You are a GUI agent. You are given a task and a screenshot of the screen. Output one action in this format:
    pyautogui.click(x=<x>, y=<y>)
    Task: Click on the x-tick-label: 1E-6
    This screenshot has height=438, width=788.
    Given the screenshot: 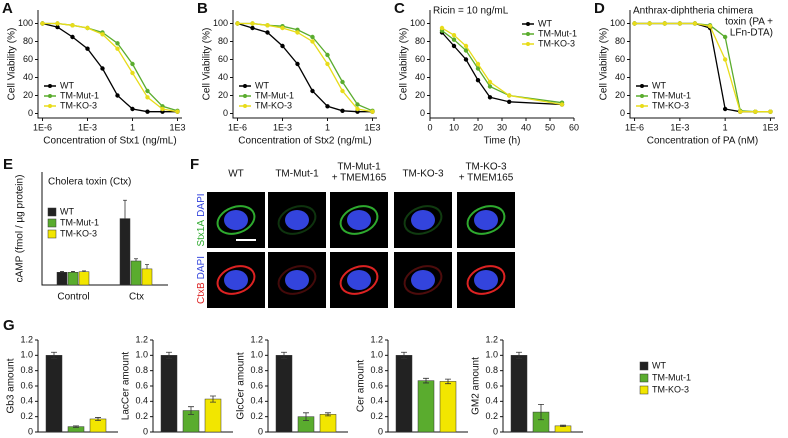 What is the action you would take?
    pyautogui.click(x=42, y=127)
    